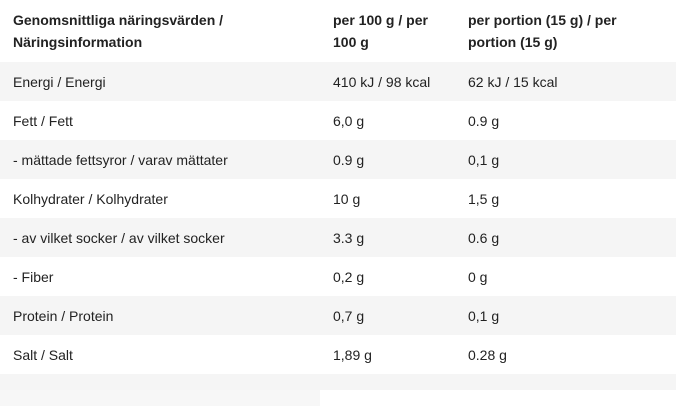 Image resolution: width=676 pixels, height=406 pixels. What do you see at coordinates (119, 237) in the screenshot?
I see `nutrient-name: - av vilket socker / av vilket socker` at bounding box center [119, 237].